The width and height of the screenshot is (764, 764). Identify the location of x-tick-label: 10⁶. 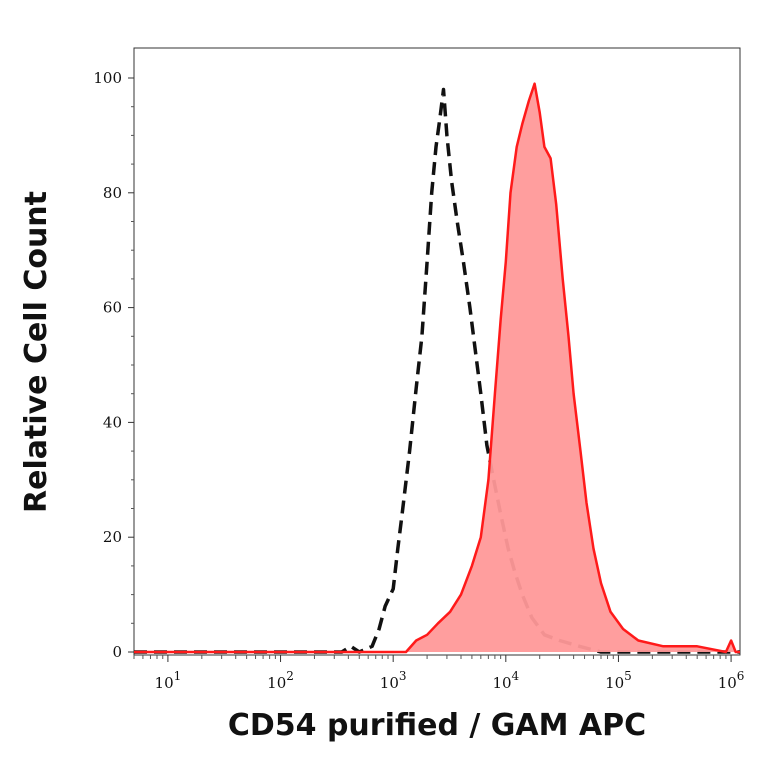
(731, 680).